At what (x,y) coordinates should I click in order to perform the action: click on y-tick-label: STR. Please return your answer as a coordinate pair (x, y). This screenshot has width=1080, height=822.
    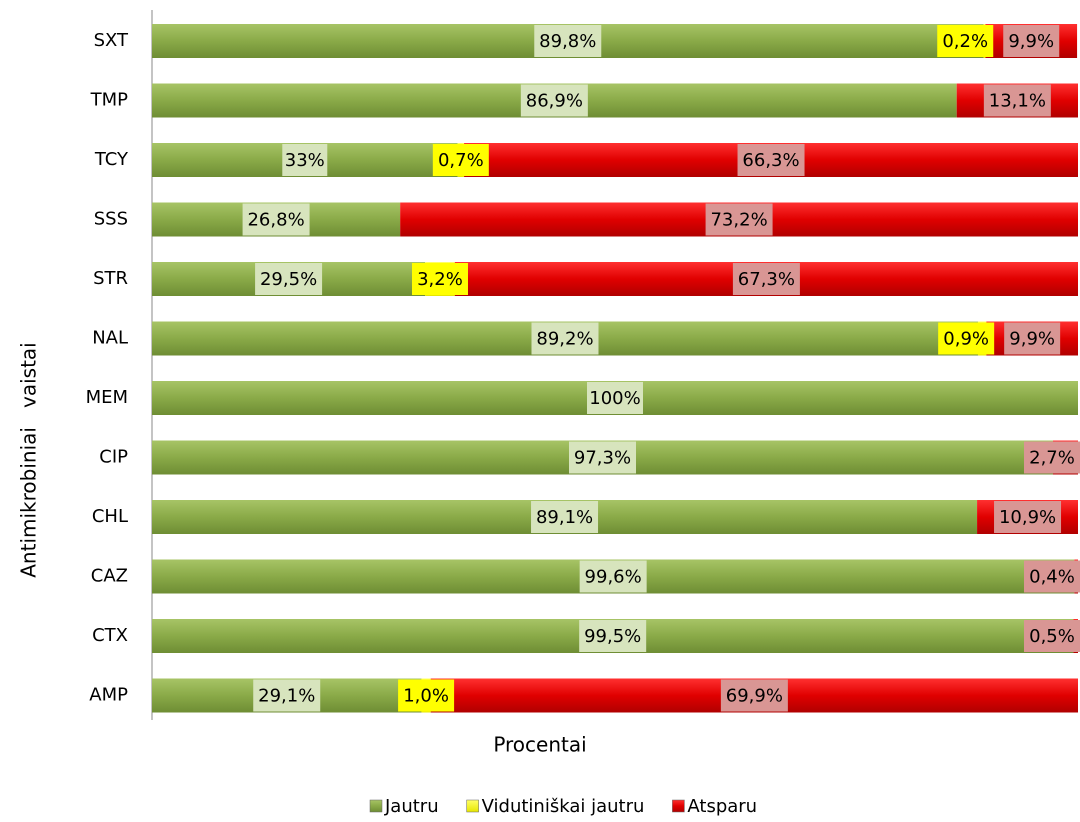
    Looking at the image, I should click on (110, 278).